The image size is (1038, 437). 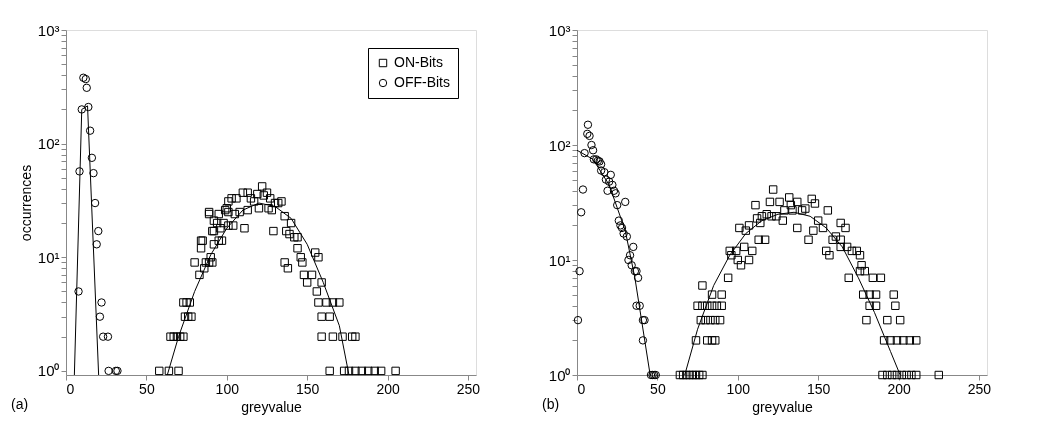 I want to click on legend-label: OFF-Bits, so click(x=422, y=82).